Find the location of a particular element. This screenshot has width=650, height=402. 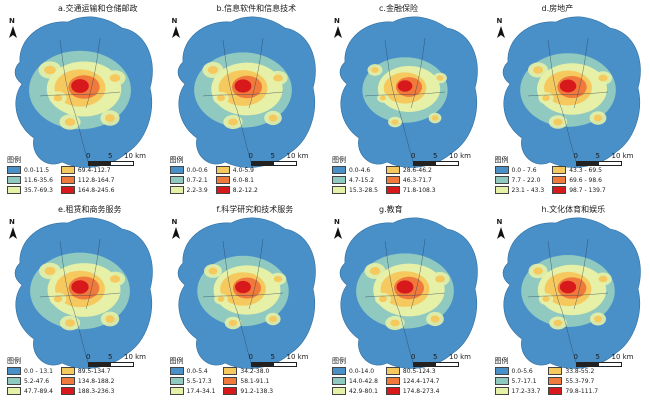

legend-item: 0.0 - 7.6 is located at coordinates (519, 170).